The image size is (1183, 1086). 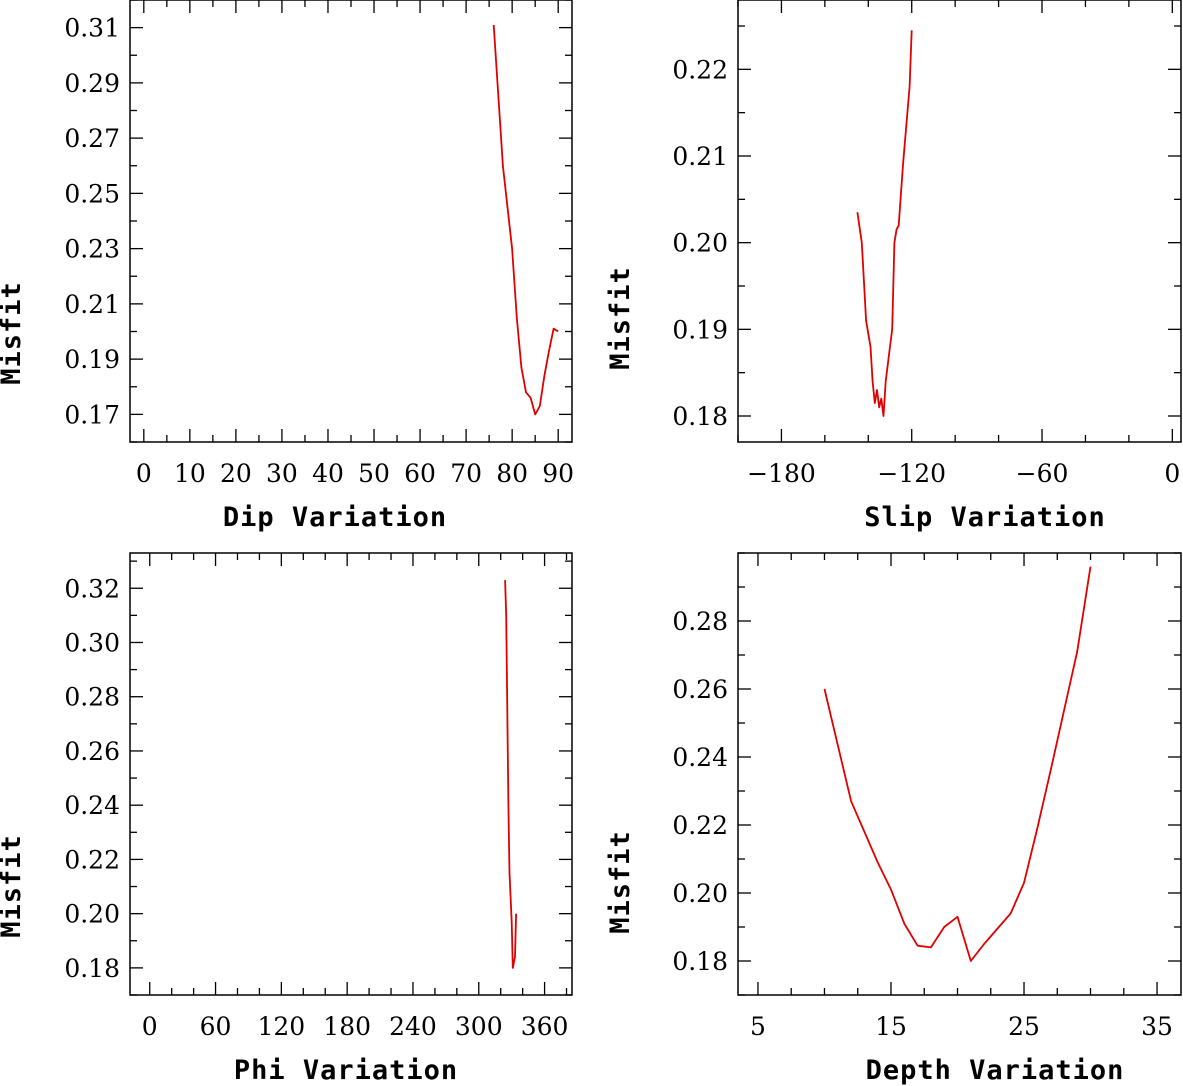 What do you see at coordinates (92, 859) in the screenshot?
I see `phi-y-tick-label: 0.22` at bounding box center [92, 859].